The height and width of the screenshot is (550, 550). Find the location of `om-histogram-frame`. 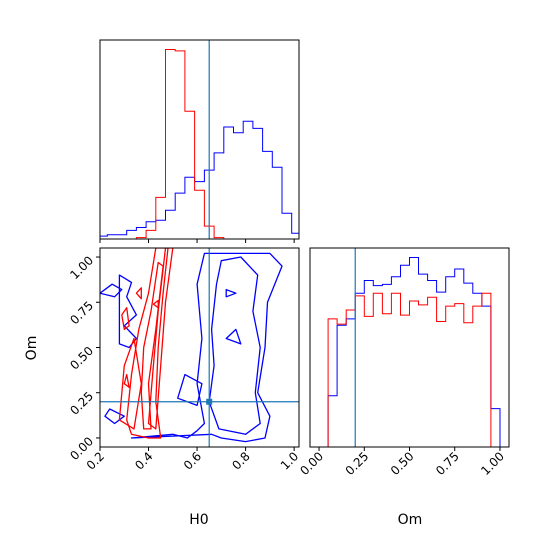

om-histogram-frame is located at coordinates (409, 347).